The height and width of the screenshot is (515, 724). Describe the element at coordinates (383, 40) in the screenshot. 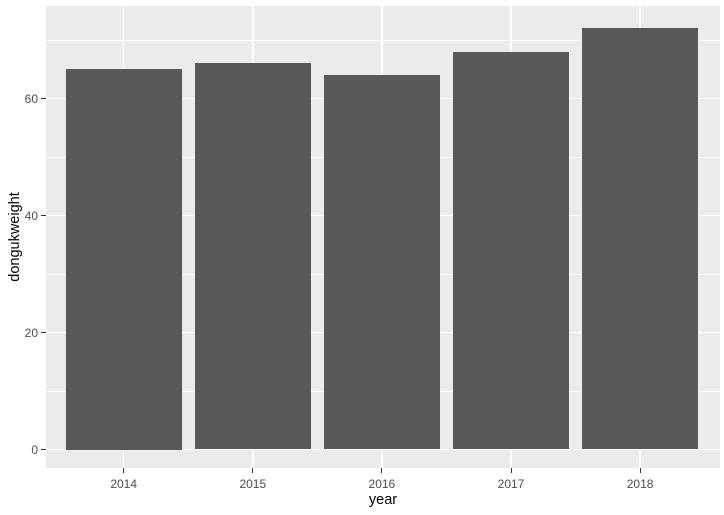

I see `gridline-y-minor` at that location.